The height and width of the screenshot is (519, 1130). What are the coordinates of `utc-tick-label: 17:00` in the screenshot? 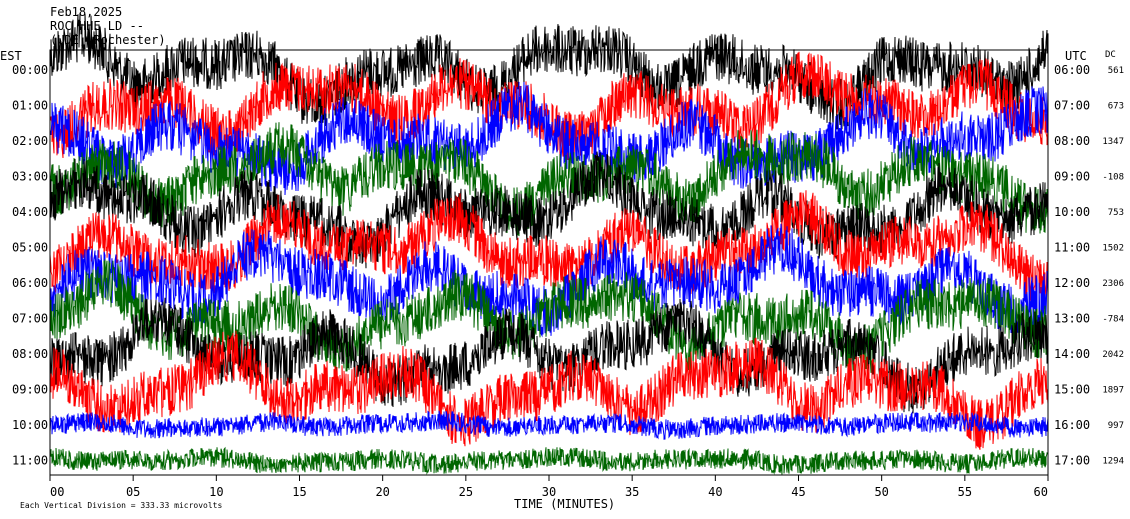 It's located at (1072, 461).